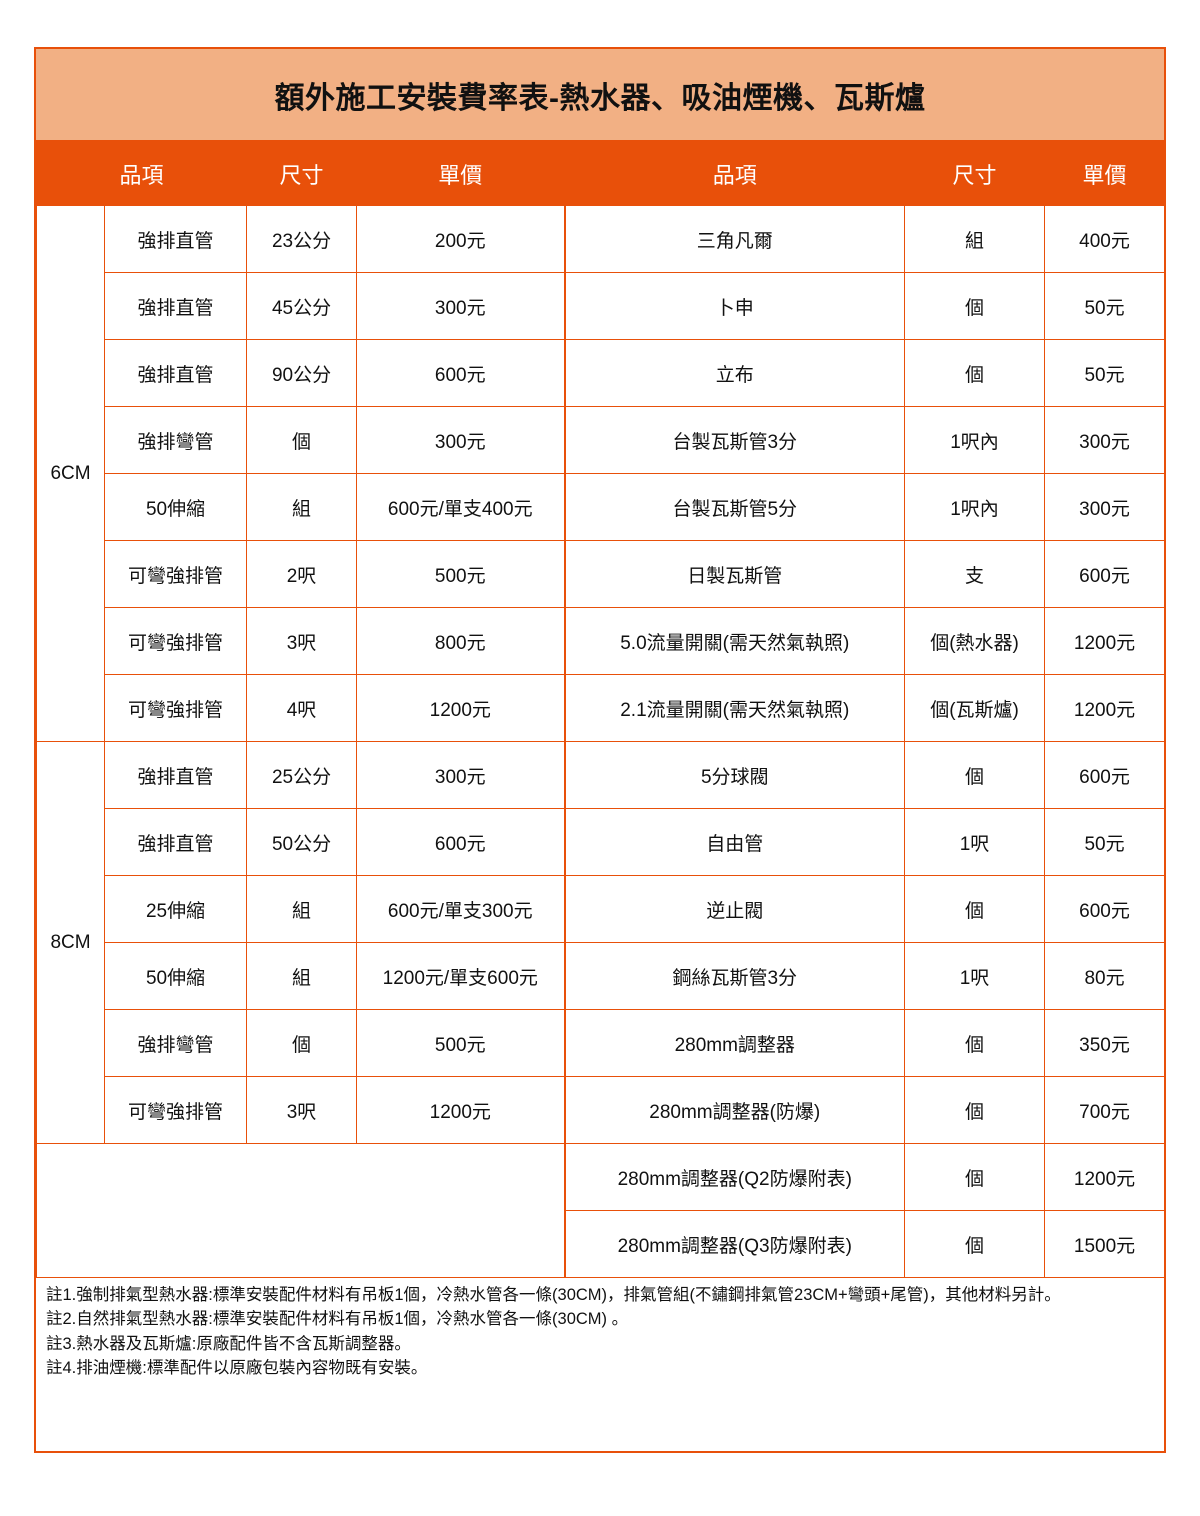 This screenshot has width=1200, height=1516. What do you see at coordinates (302, 174) in the screenshot?
I see `header-left-size: 尺寸` at bounding box center [302, 174].